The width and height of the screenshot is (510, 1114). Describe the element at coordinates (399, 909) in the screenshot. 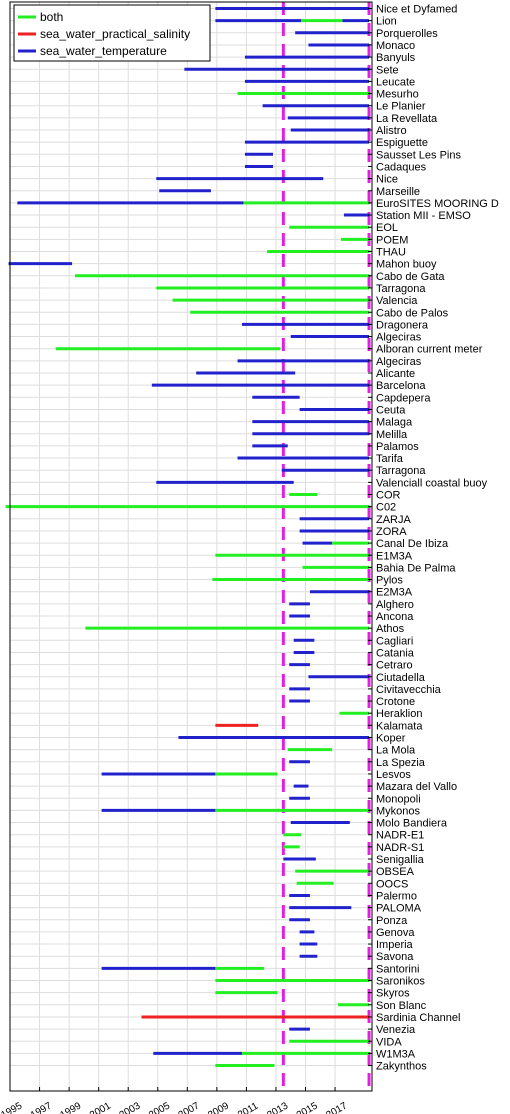

I see `station-label: PALOMA` at that location.